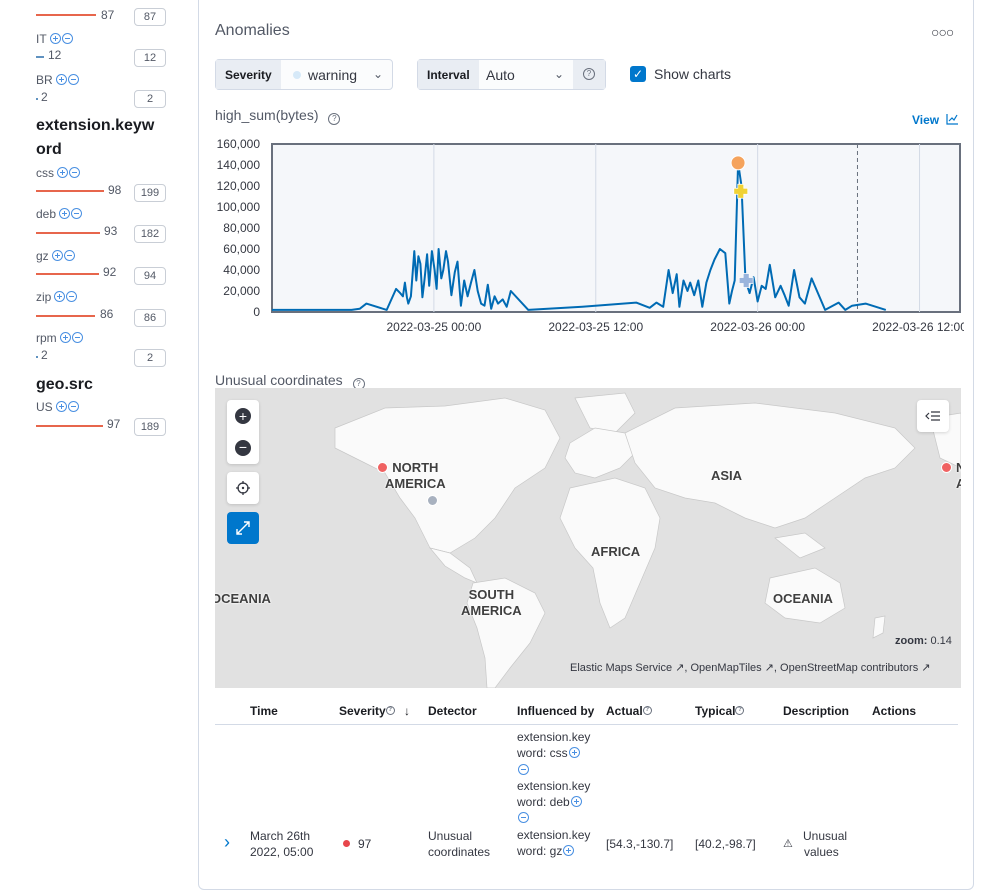 The width and height of the screenshot is (988, 890). What do you see at coordinates (621, 668) in the screenshot?
I see `attribution-link: Elastic Maps Service` at bounding box center [621, 668].